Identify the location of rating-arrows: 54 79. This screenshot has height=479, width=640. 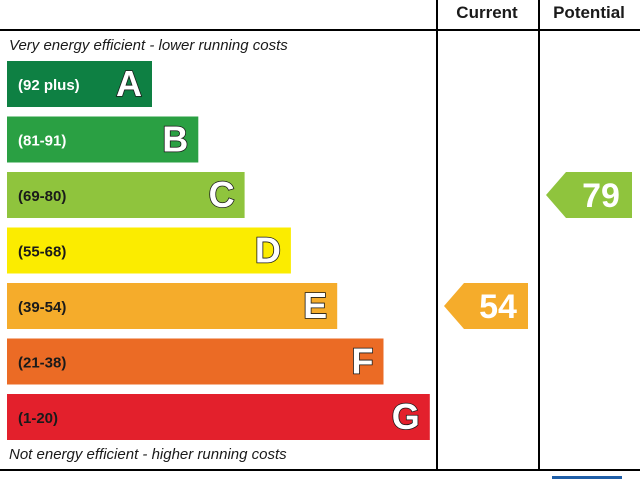
(538, 250).